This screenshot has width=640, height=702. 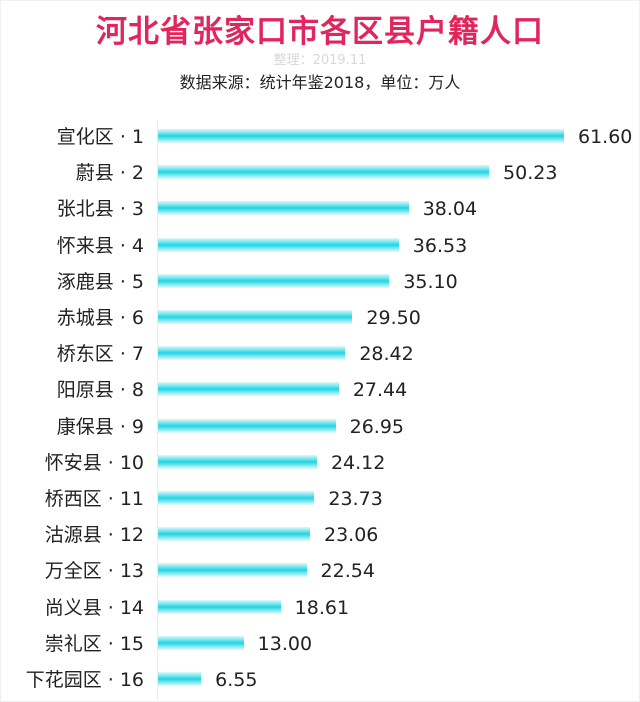 I want to click on category-label: 崇礼区 · 15, so click(x=94, y=643).